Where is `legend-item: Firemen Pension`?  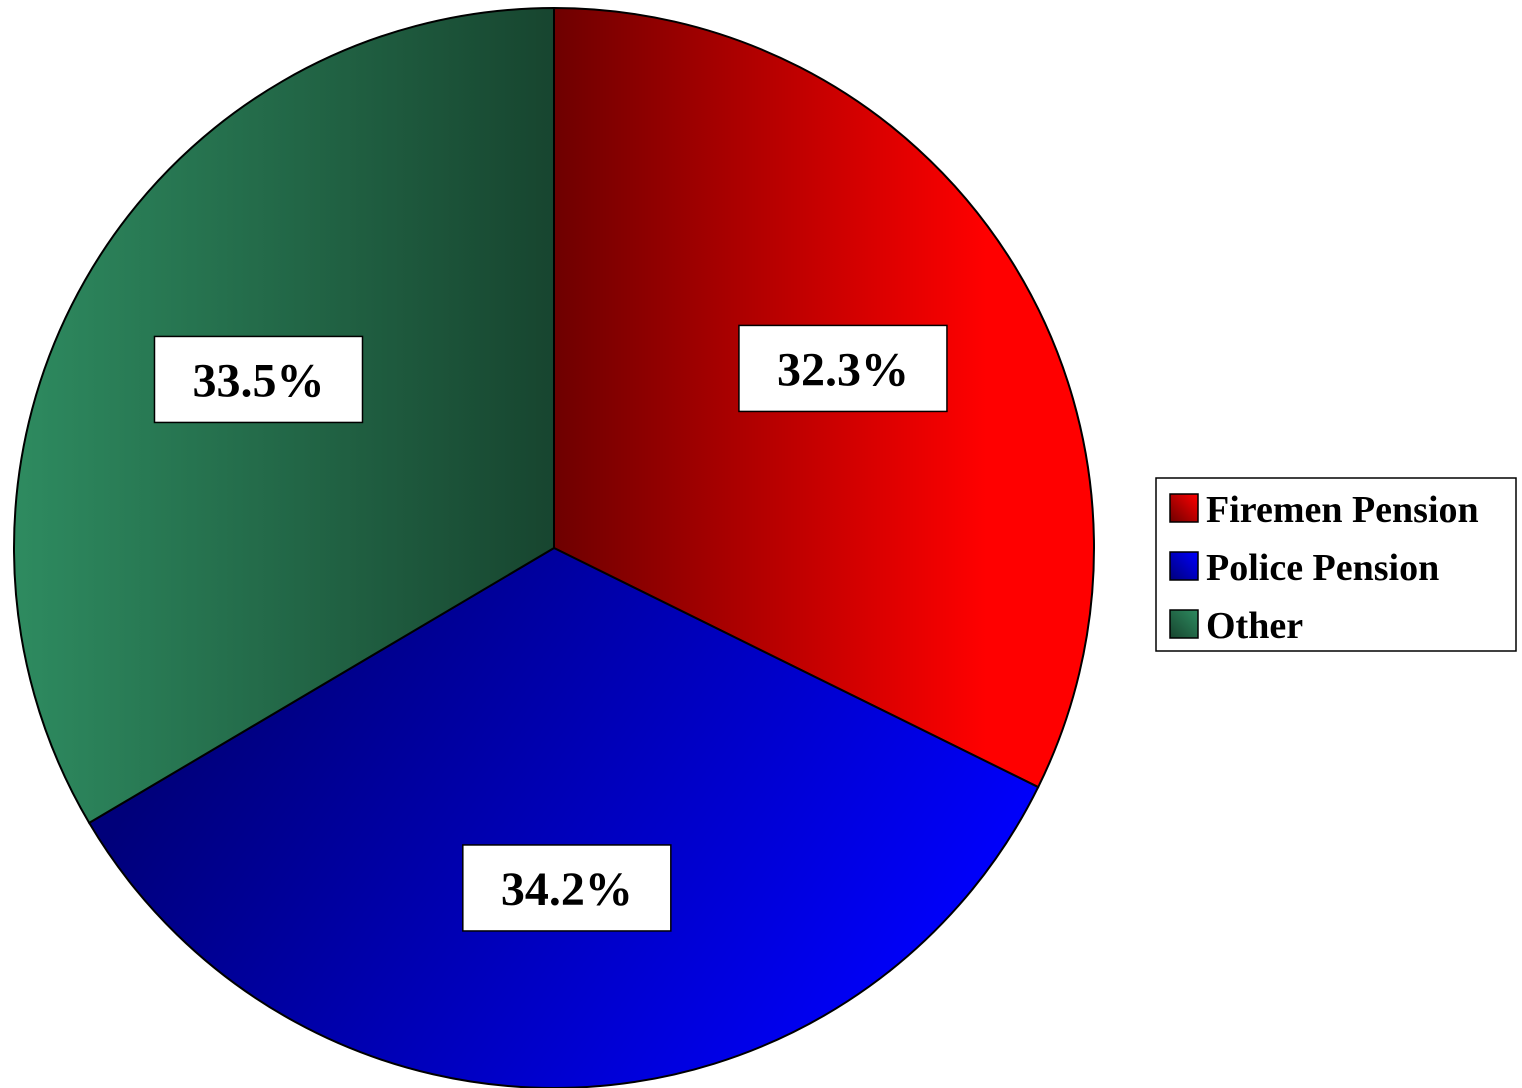
legend-item: Firemen Pension is located at coordinates (1324, 510).